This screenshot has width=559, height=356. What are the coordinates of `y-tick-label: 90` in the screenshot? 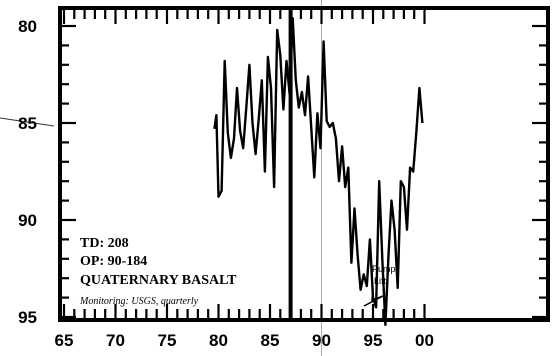 It's located at (27, 220).